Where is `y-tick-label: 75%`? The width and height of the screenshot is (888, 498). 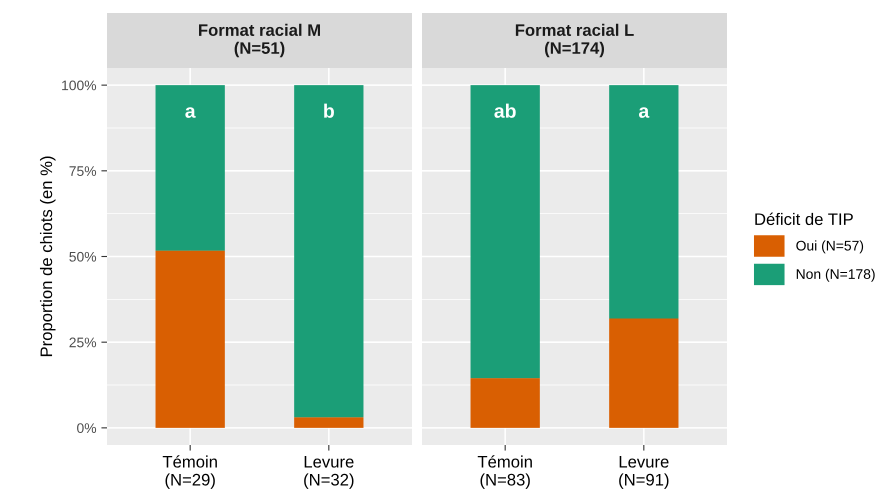 y-tick-label: 75% is located at coordinates (83, 171).